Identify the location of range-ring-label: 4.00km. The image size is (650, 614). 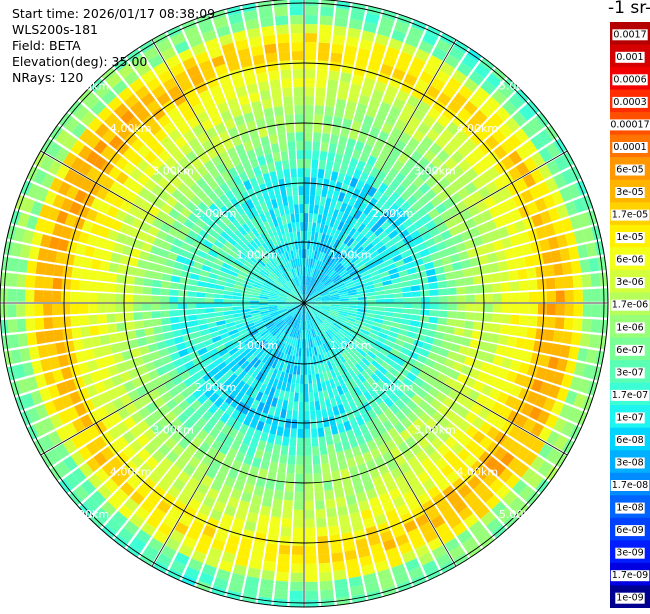
(131, 128).